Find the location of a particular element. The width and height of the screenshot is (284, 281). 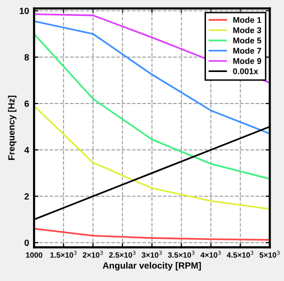

y-tick-label: 8 is located at coordinates (26, 57).